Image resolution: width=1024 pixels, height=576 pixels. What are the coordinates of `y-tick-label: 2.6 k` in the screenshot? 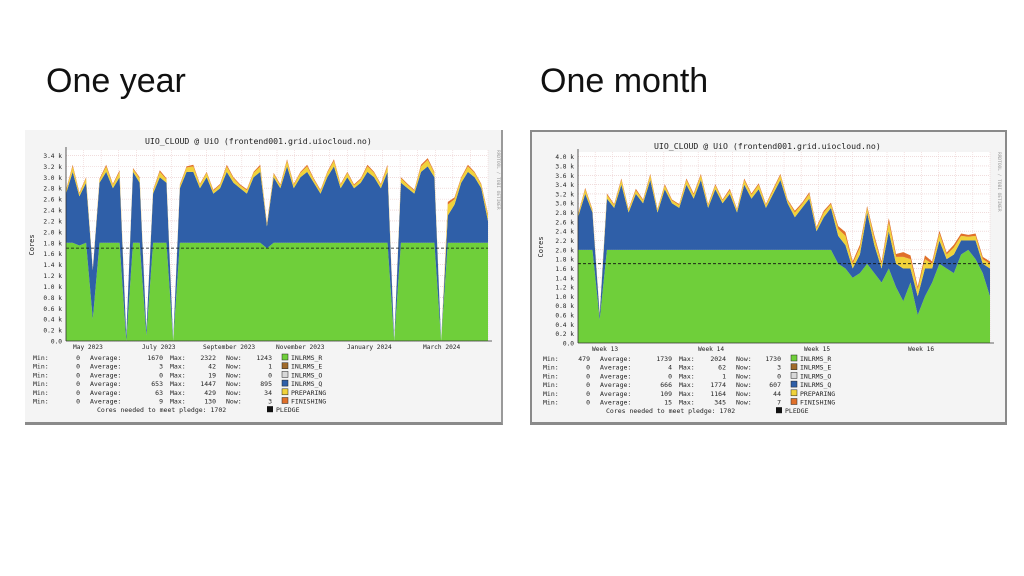 It's located at (564, 222).